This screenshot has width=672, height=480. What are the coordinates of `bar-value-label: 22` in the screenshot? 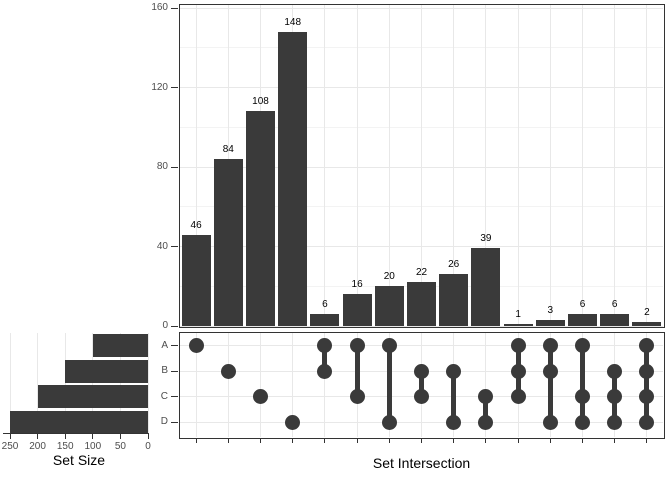 It's located at (421, 273).